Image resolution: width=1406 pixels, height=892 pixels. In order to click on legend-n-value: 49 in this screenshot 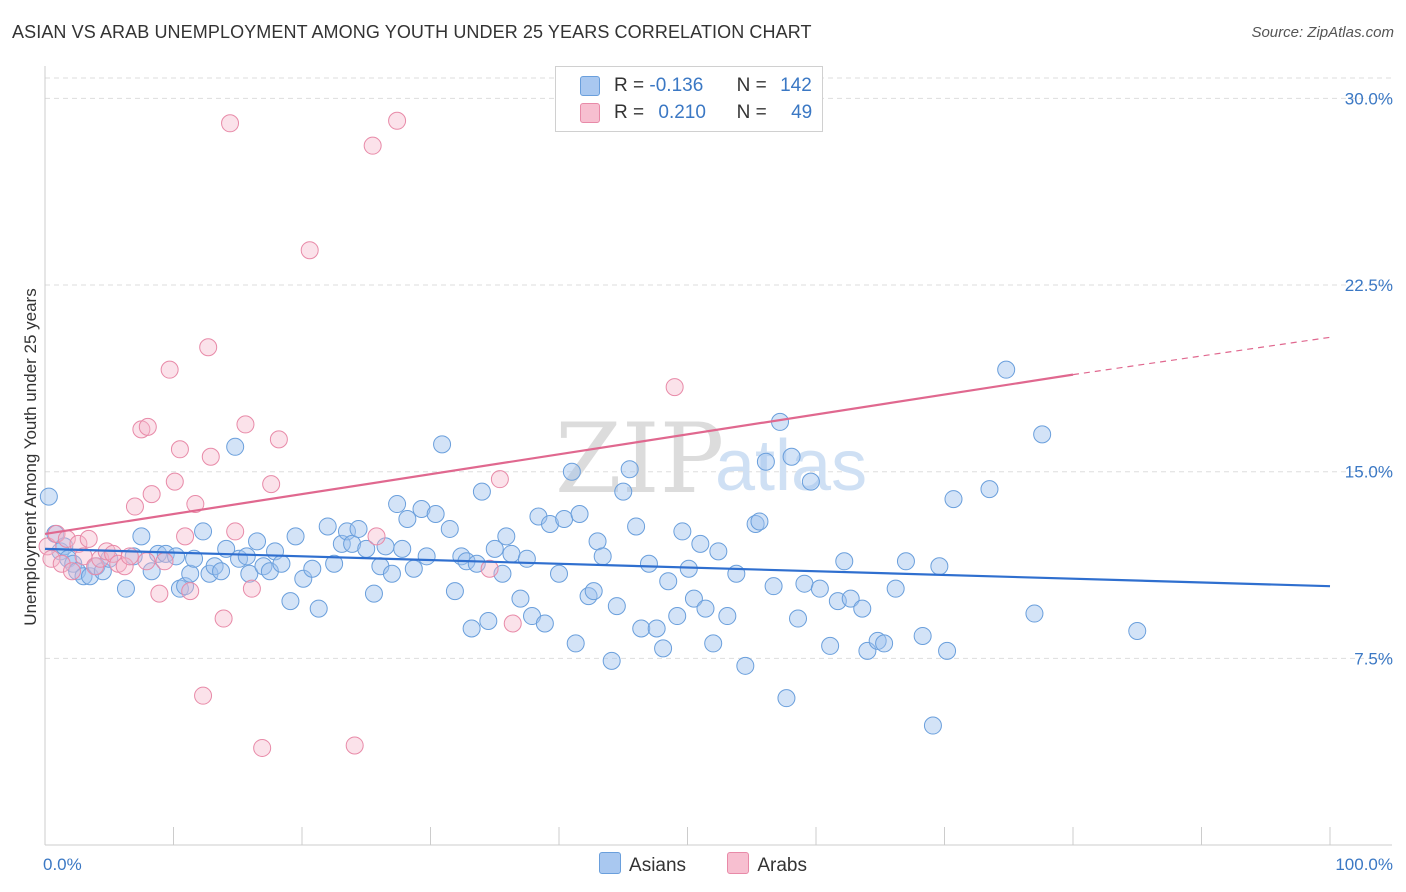, I will do `click(802, 112)`.